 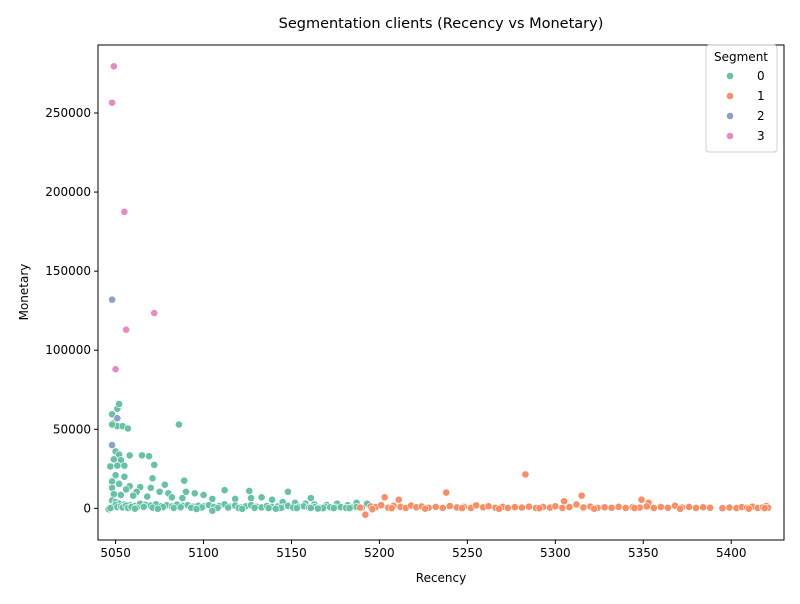 I want to click on y-tick-label: 200000, so click(x=68, y=192).